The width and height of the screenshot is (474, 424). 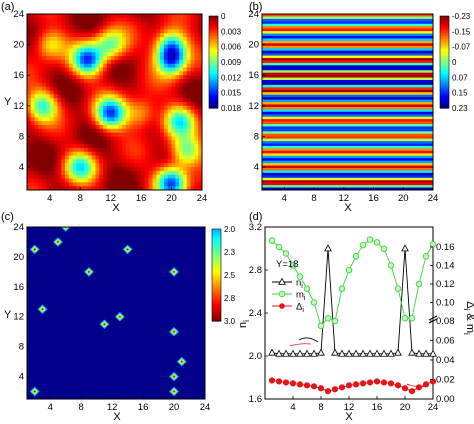 I want to click on colorbar-label: 2.5, so click(x=230, y=275).